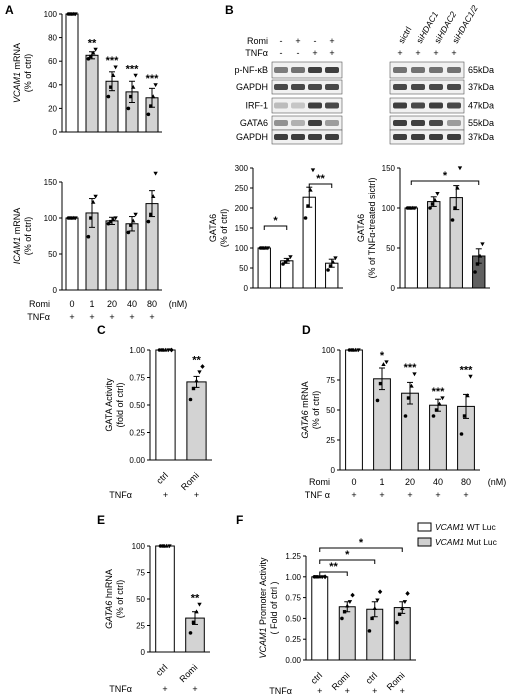  I want to click on y-axis-label-2: ( Fold of ctrl ), so click(274, 607).